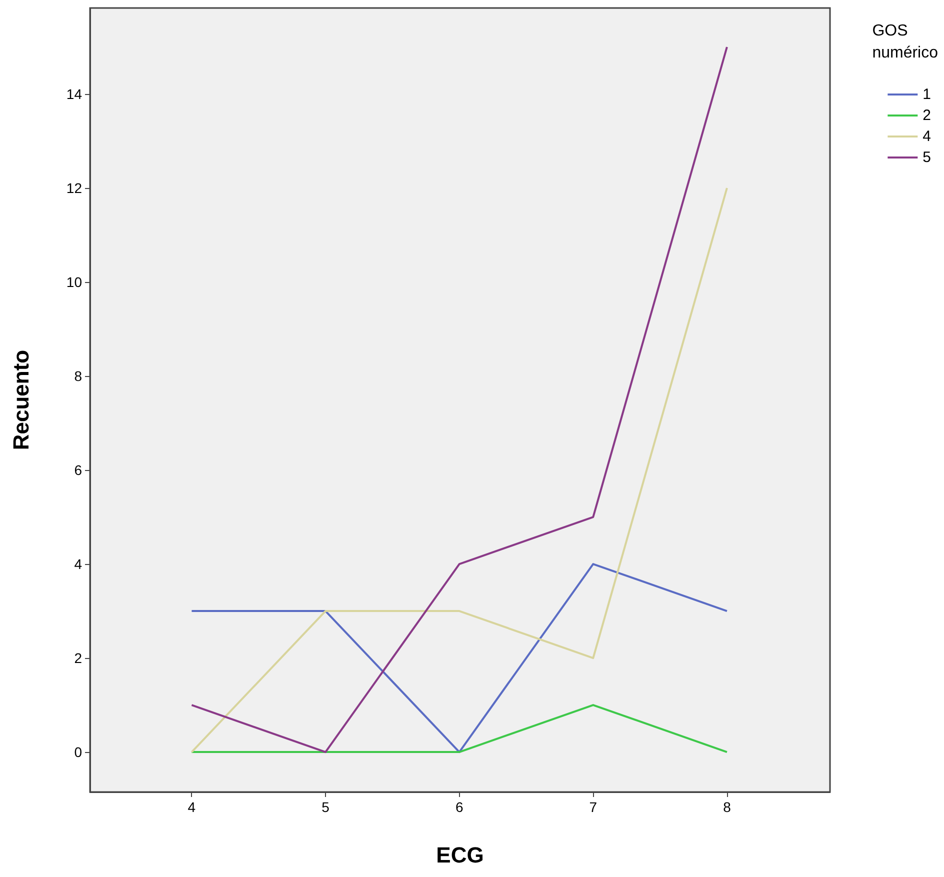  Describe the element at coordinates (460, 855) in the screenshot. I see `x-axis-title: ECG` at that location.